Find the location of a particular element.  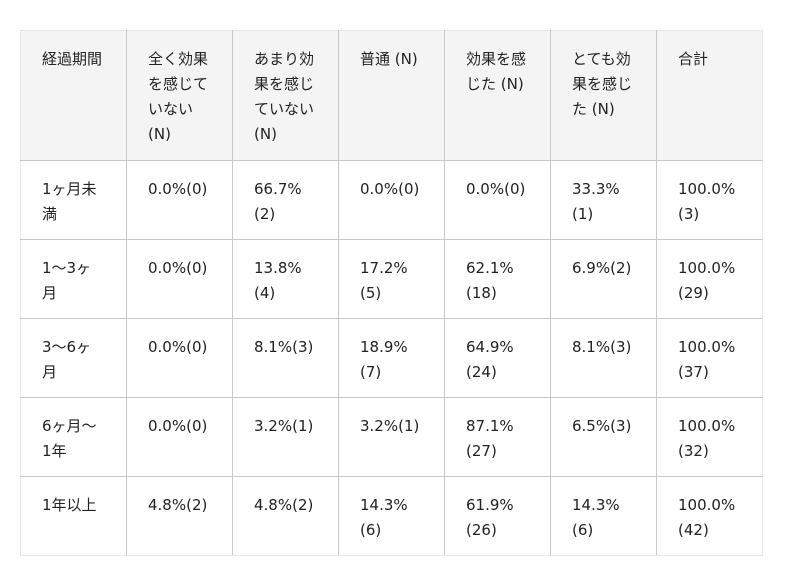

column-header: あまり効果を感じていない(N) is located at coordinates (285, 95).